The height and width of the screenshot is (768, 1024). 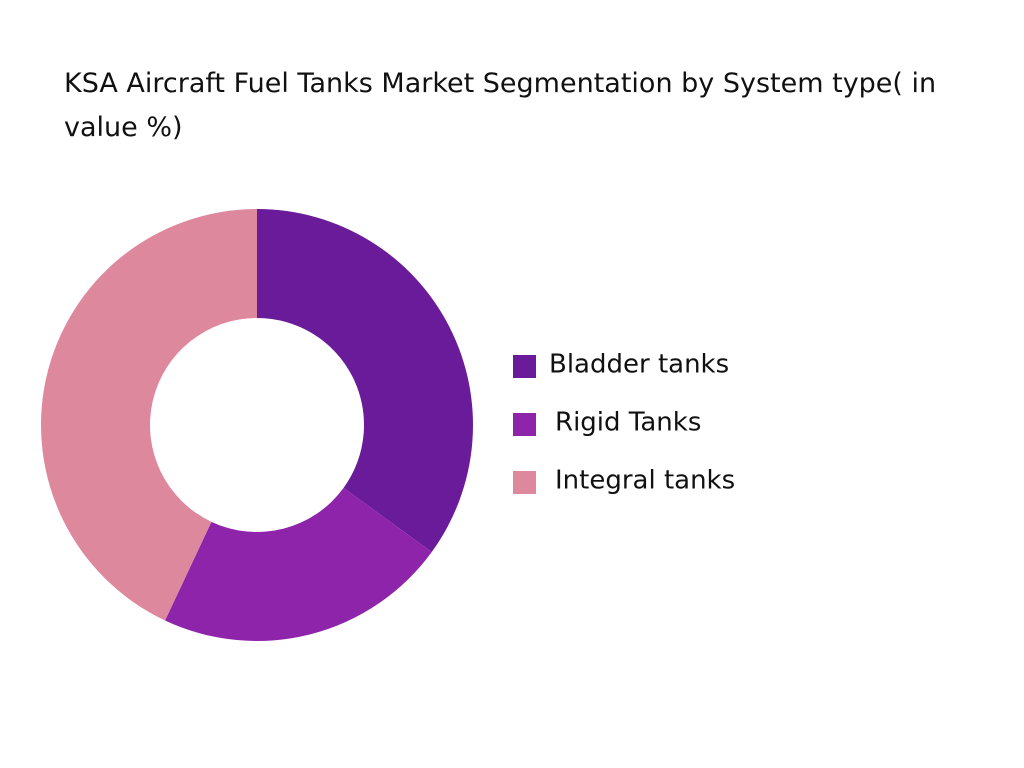 What do you see at coordinates (628, 423) in the screenshot?
I see `legend-label: Rigid Tanks` at bounding box center [628, 423].